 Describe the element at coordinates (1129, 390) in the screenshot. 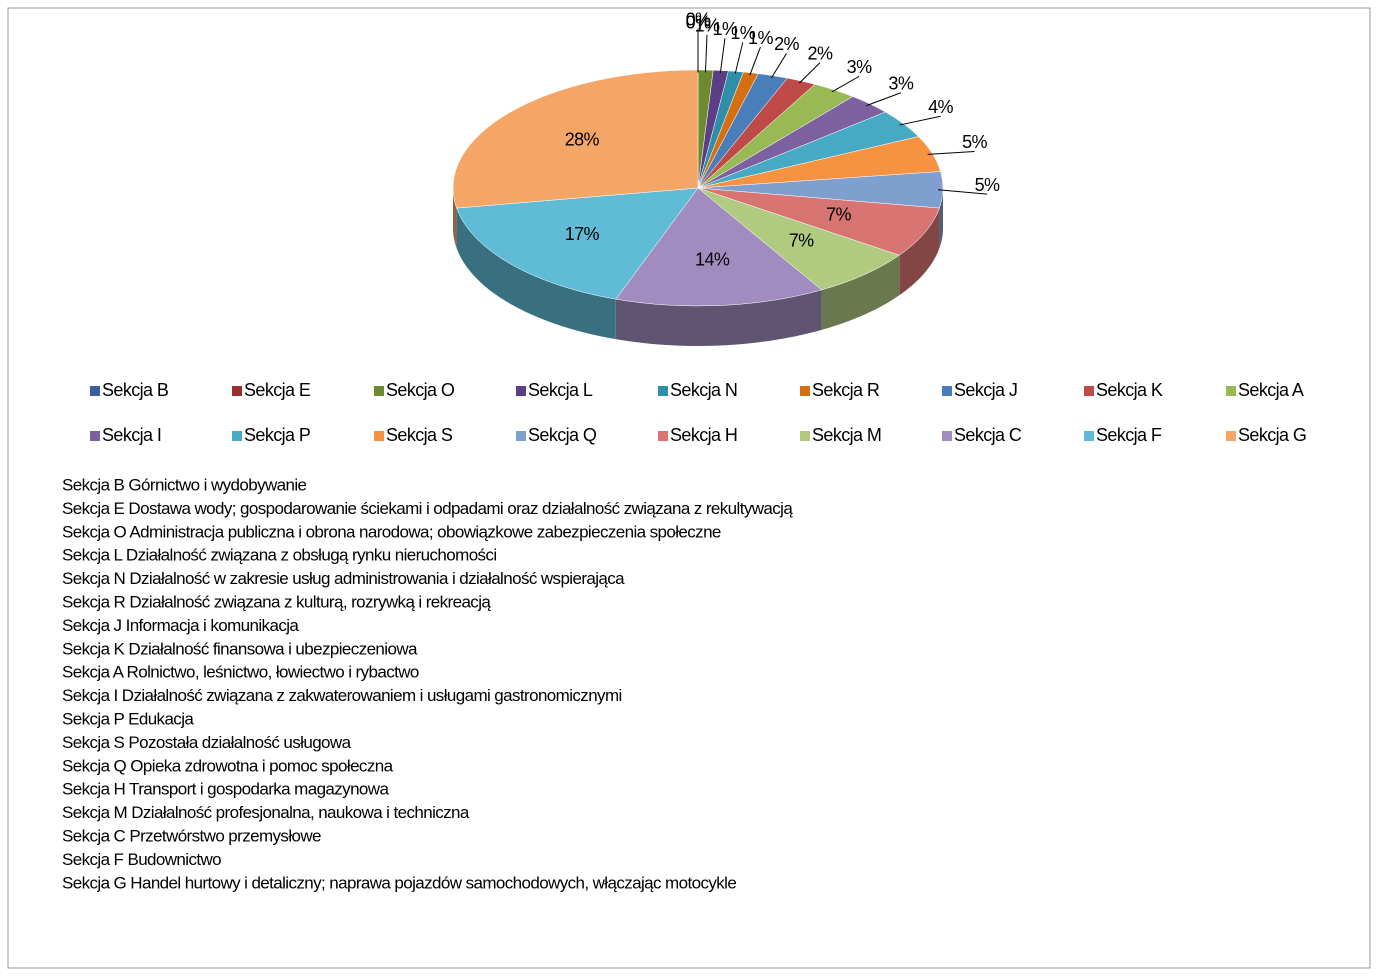

I see `legend-label: Sekcja K` at that location.